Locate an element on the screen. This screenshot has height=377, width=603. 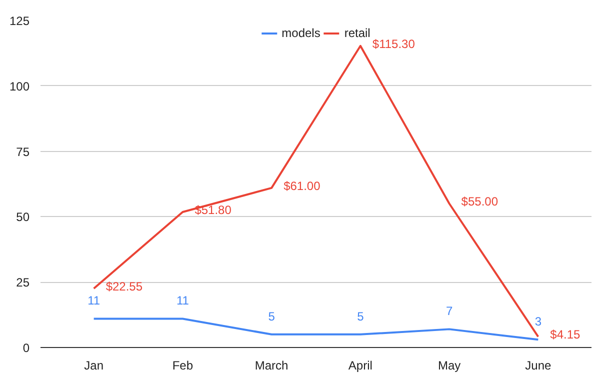
legend-label: models is located at coordinates (301, 33).